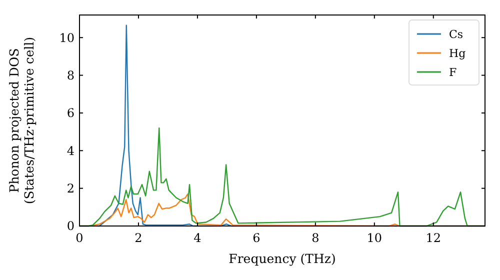 This screenshot has width=500, height=280. I want to click on y-tick-label: 10, so click(66, 37).